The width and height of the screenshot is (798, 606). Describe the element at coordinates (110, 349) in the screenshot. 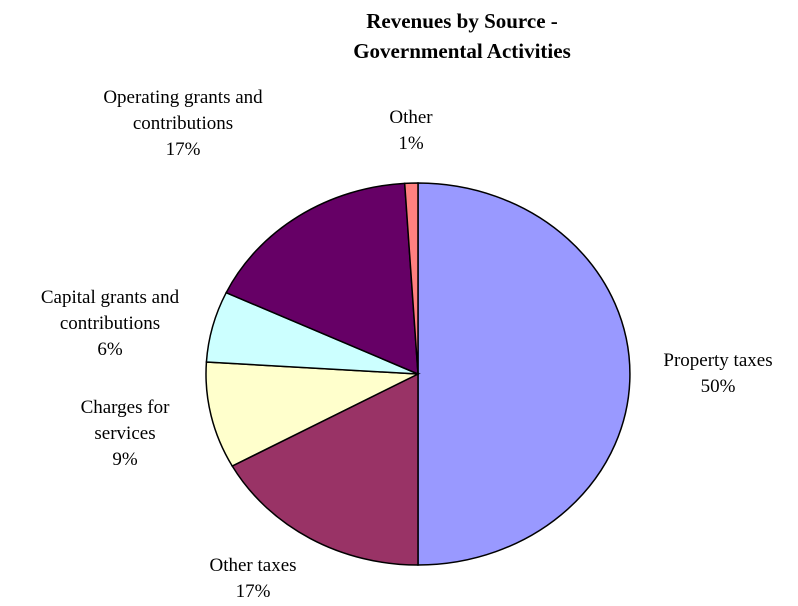

I see `value-label: 6%` at that location.